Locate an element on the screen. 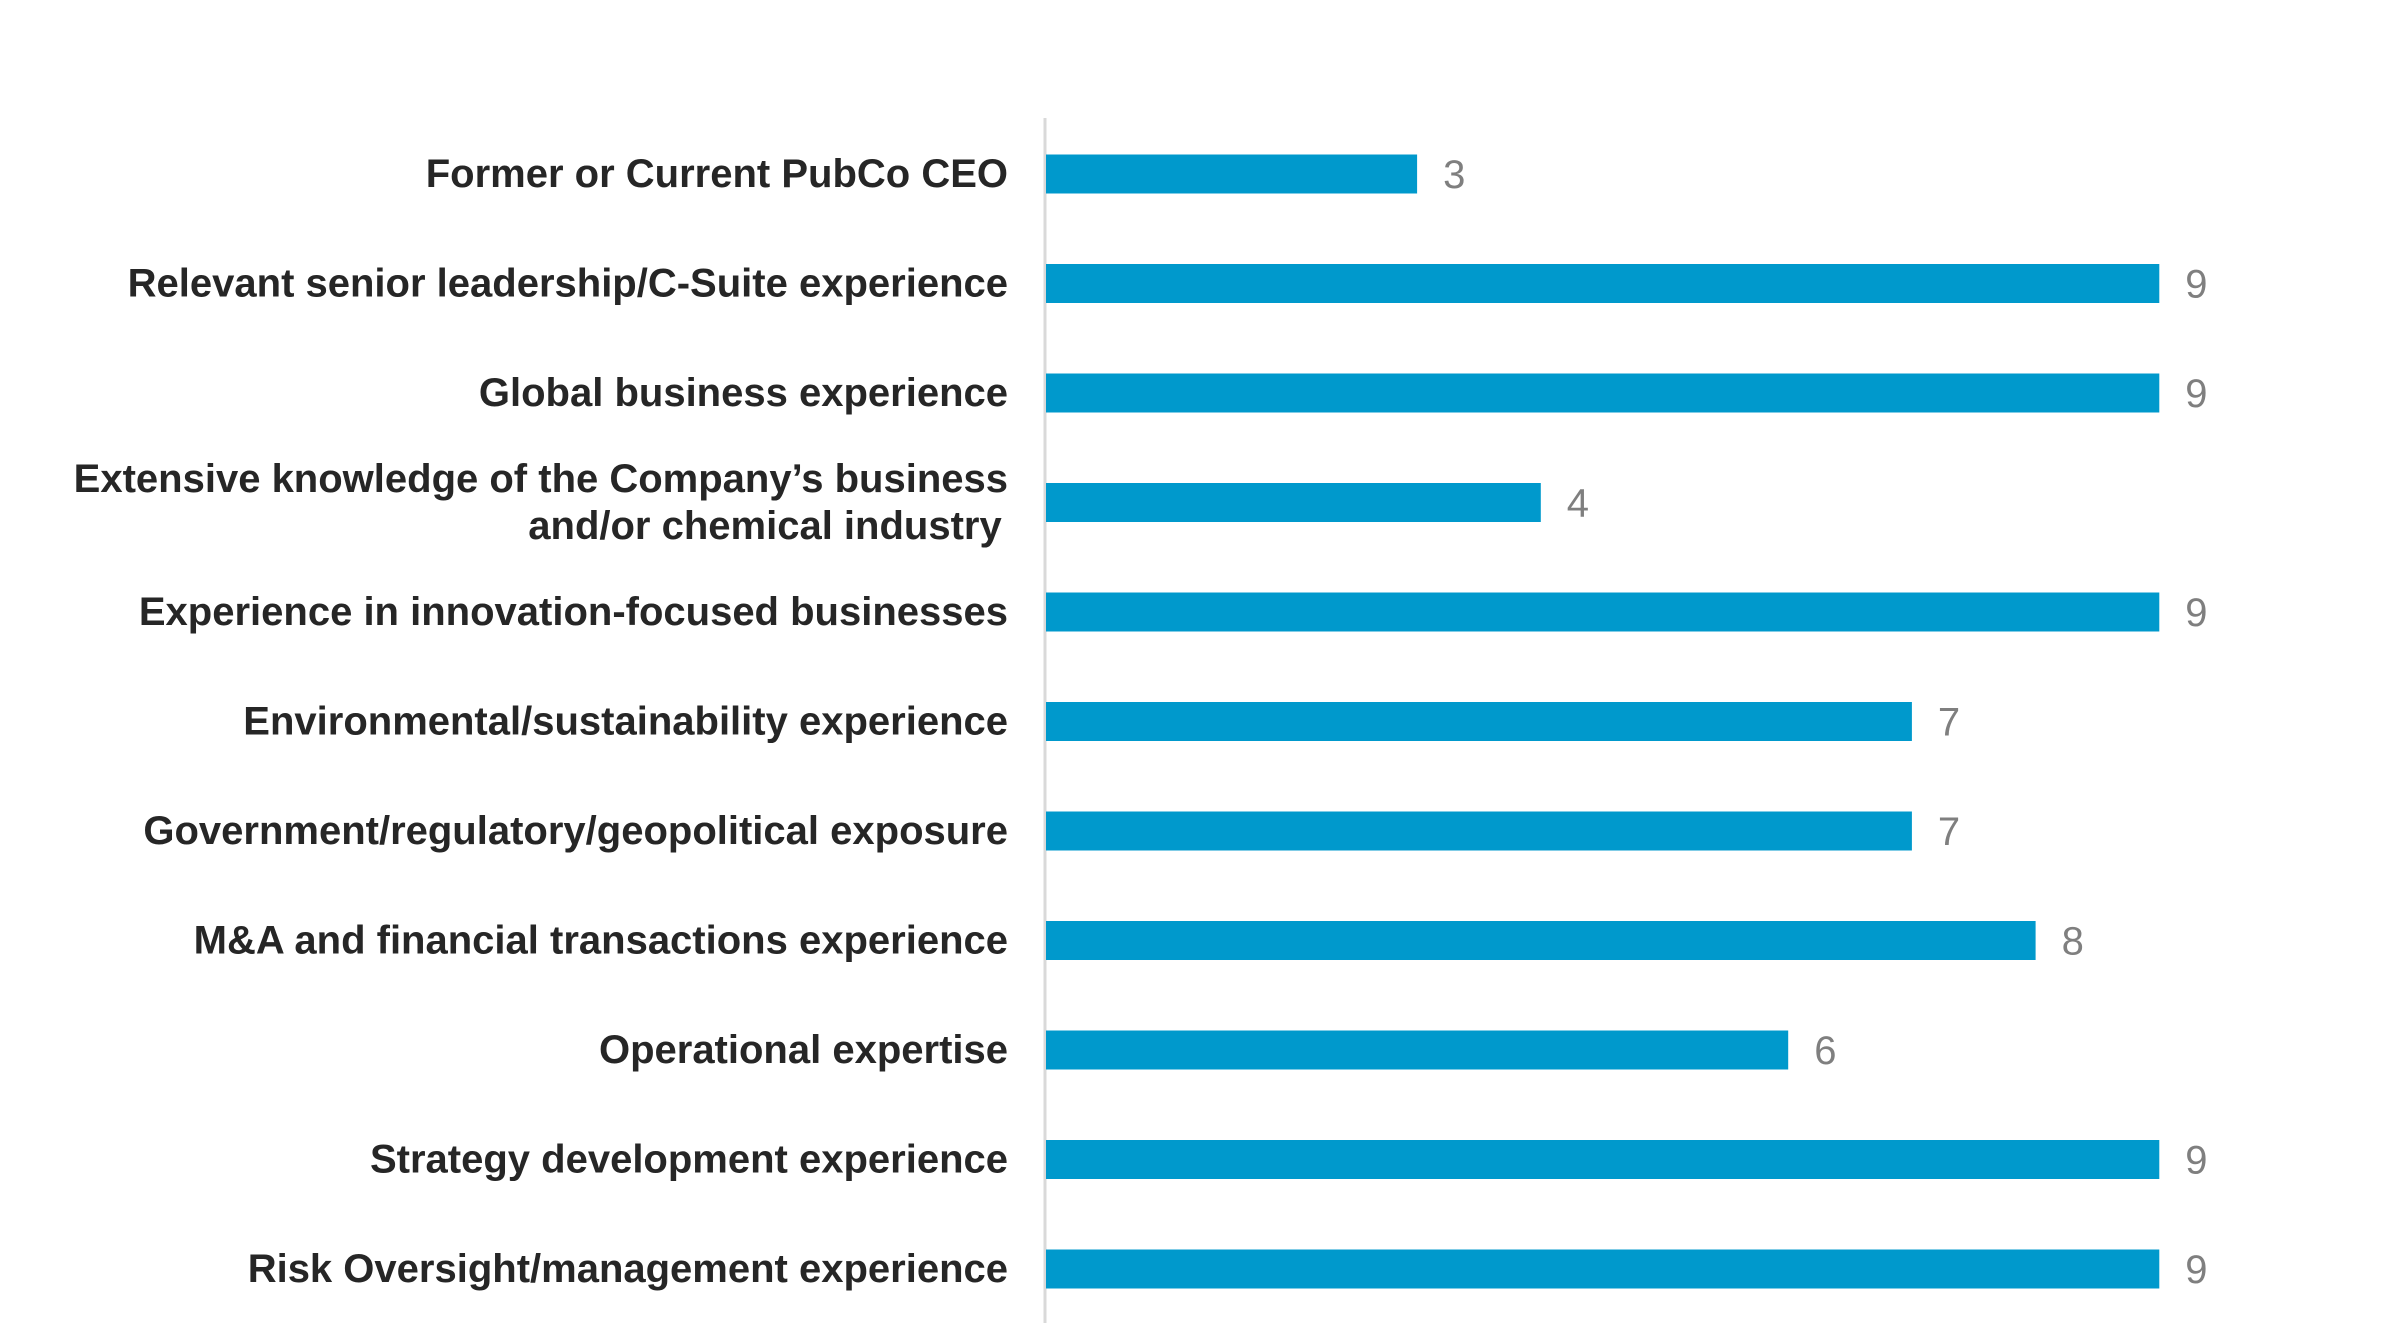 This screenshot has height=1323, width=2406. category-label-strategy-development-experience: Strategy development experience is located at coordinates (689, 1160).